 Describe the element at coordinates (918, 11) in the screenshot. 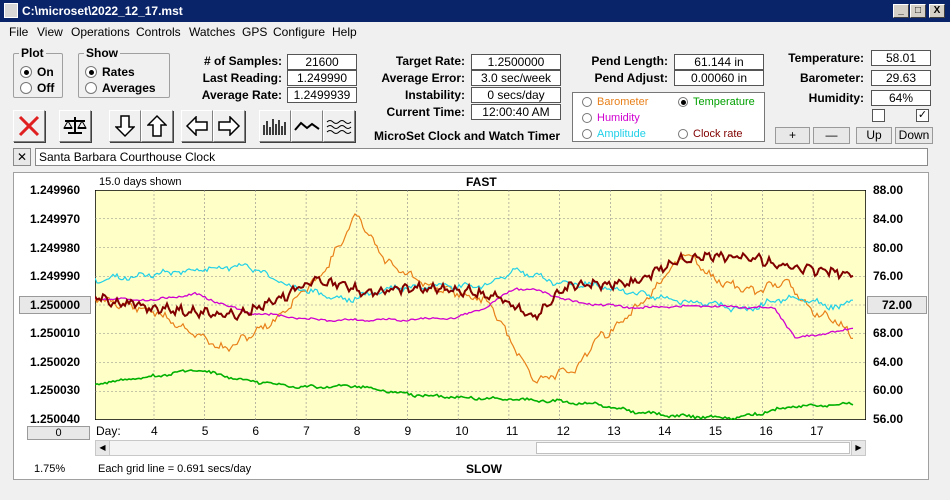

I see `maximize-button: □` at that location.